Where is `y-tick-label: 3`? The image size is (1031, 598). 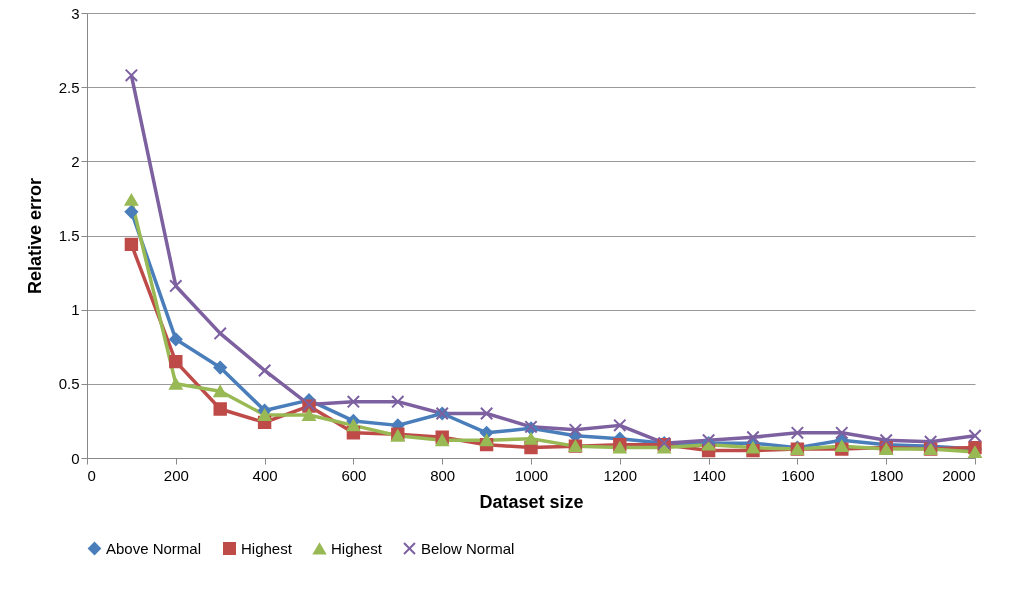
y-tick-label: 3 is located at coordinates (75, 13).